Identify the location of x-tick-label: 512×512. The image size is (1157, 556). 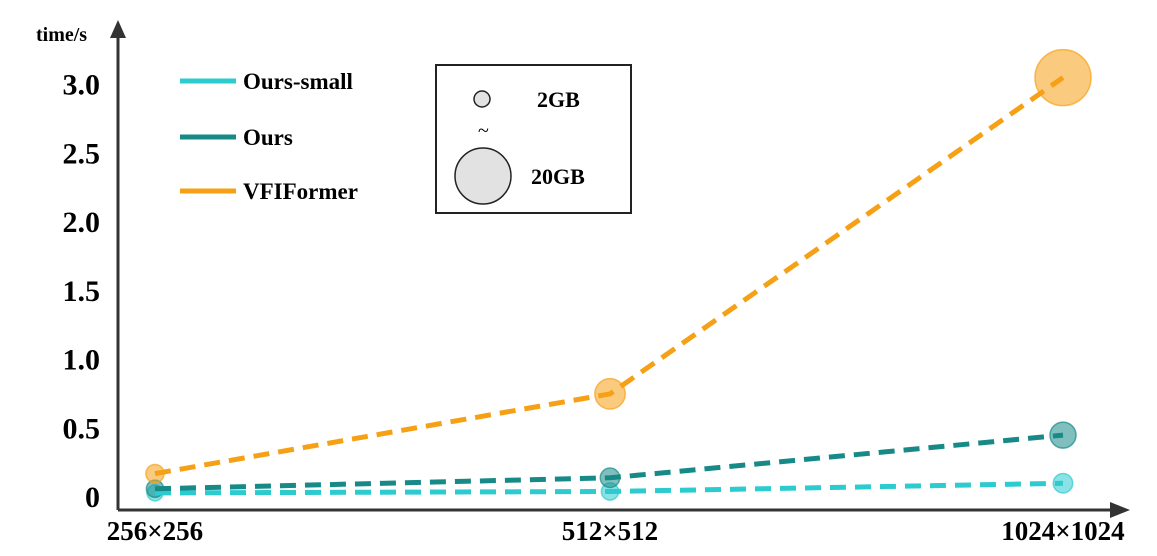
(610, 531).